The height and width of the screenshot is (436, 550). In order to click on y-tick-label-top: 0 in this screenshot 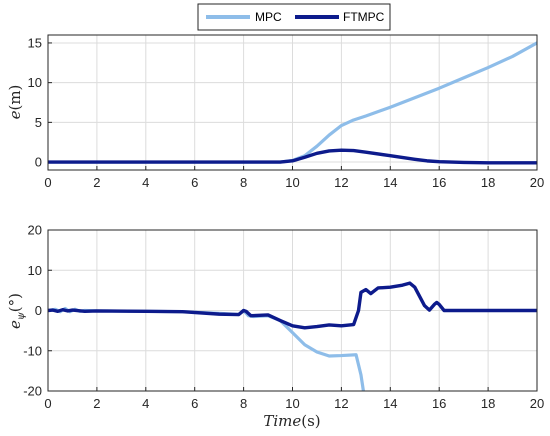, I will do `click(38, 162)`.